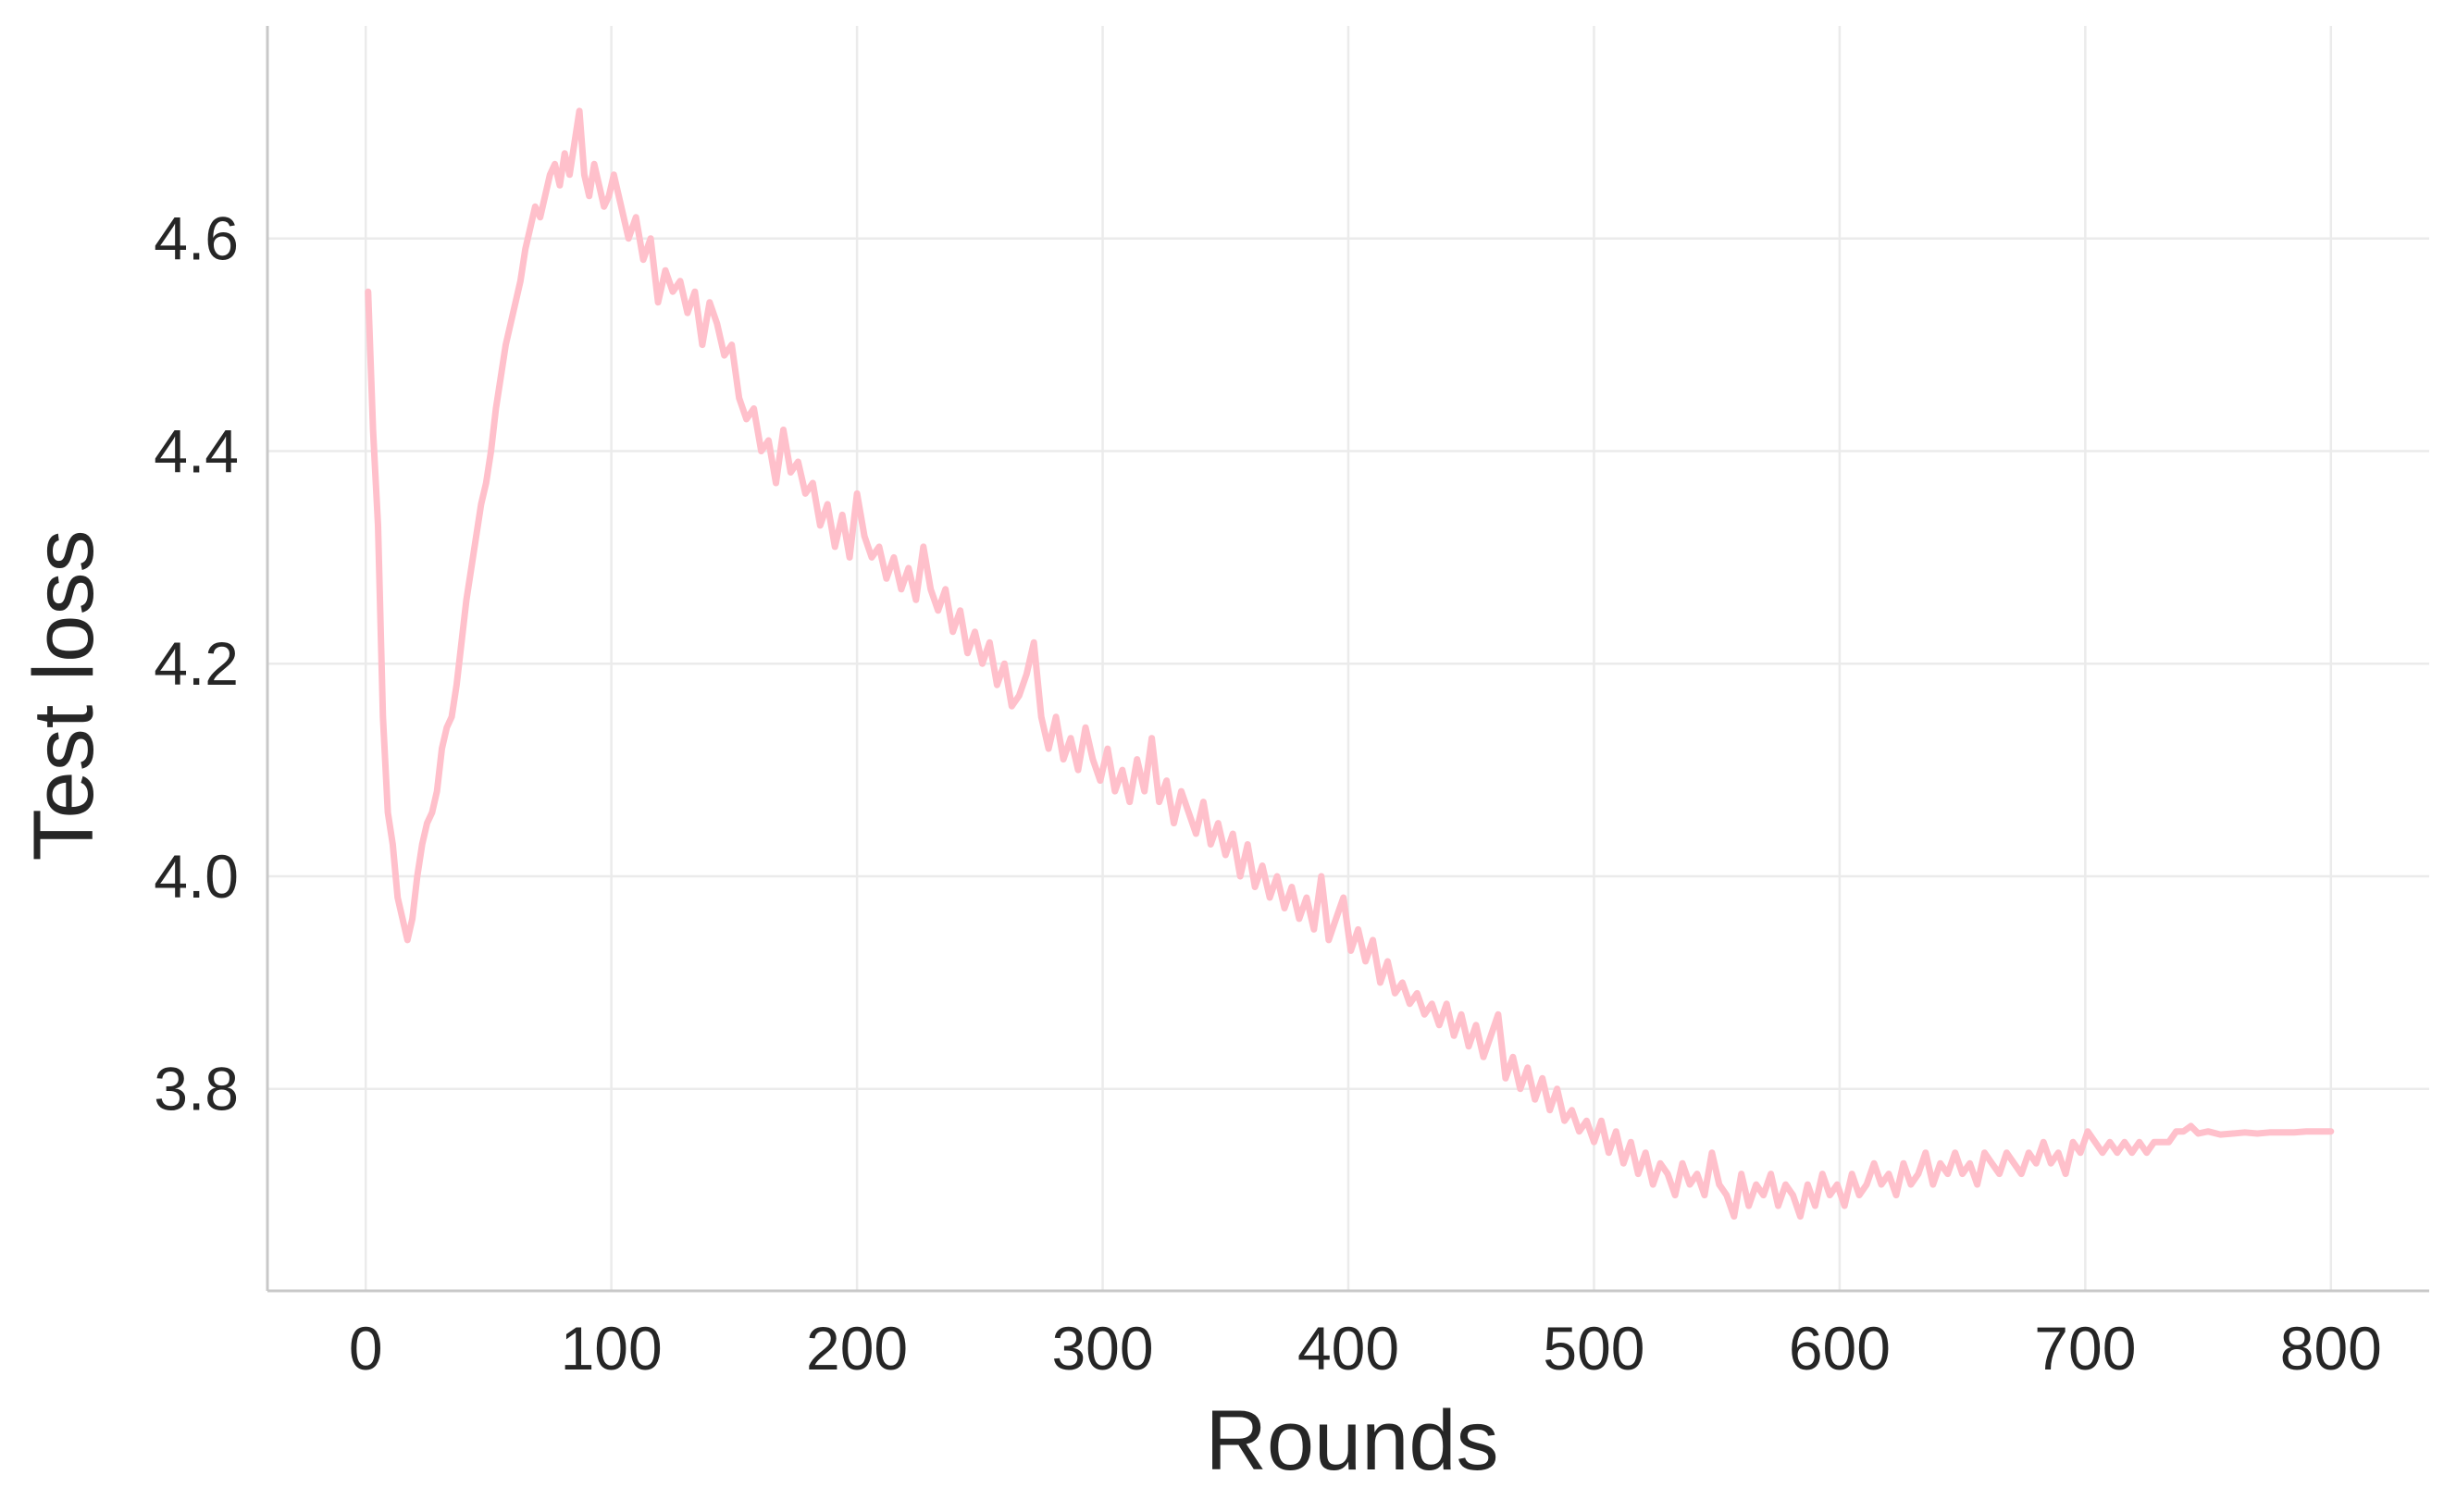 Image resolution: width=2444 pixels, height=1512 pixels. Describe the element at coordinates (196, 1089) in the screenshot. I see `y-tick-label: 3.8` at that location.